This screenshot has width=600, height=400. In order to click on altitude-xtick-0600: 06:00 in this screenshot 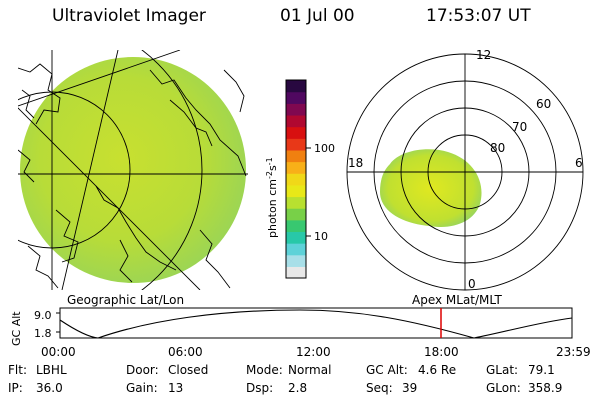, I will do `click(185, 352)`.